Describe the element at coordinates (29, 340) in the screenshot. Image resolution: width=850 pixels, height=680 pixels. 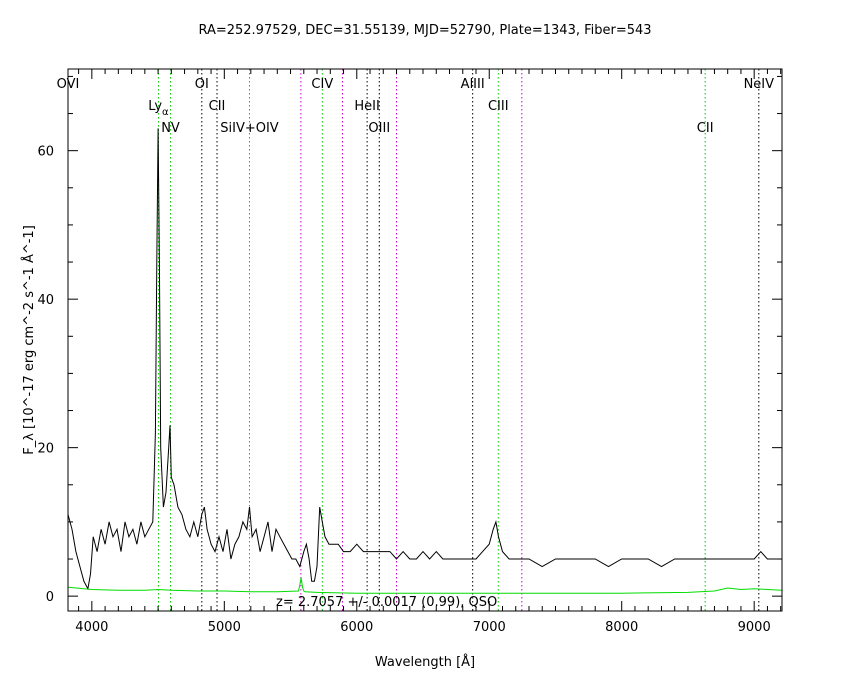
I see `y-axis-label: F_λ [10^-17 erg cm^-2 s^-1 Å^-1]` at that location.